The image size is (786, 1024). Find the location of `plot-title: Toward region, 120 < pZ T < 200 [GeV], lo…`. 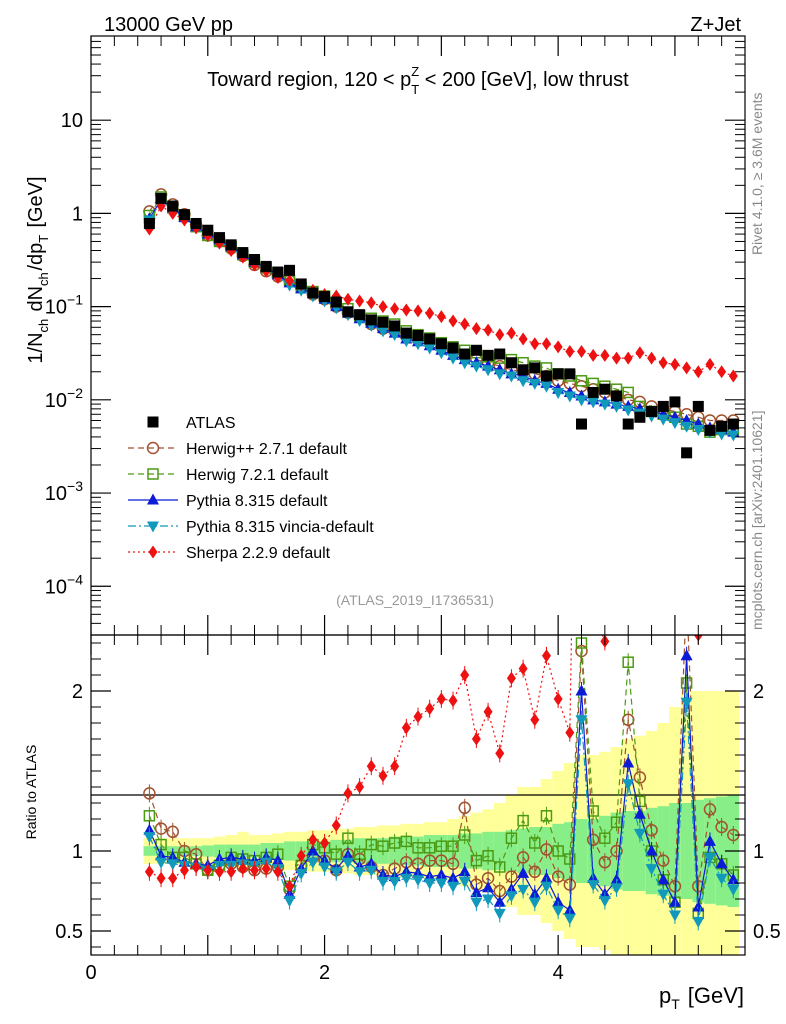

plot-title: Toward region, 120 < pZ T < 200 [GeV], lo… is located at coordinates (418, 80).